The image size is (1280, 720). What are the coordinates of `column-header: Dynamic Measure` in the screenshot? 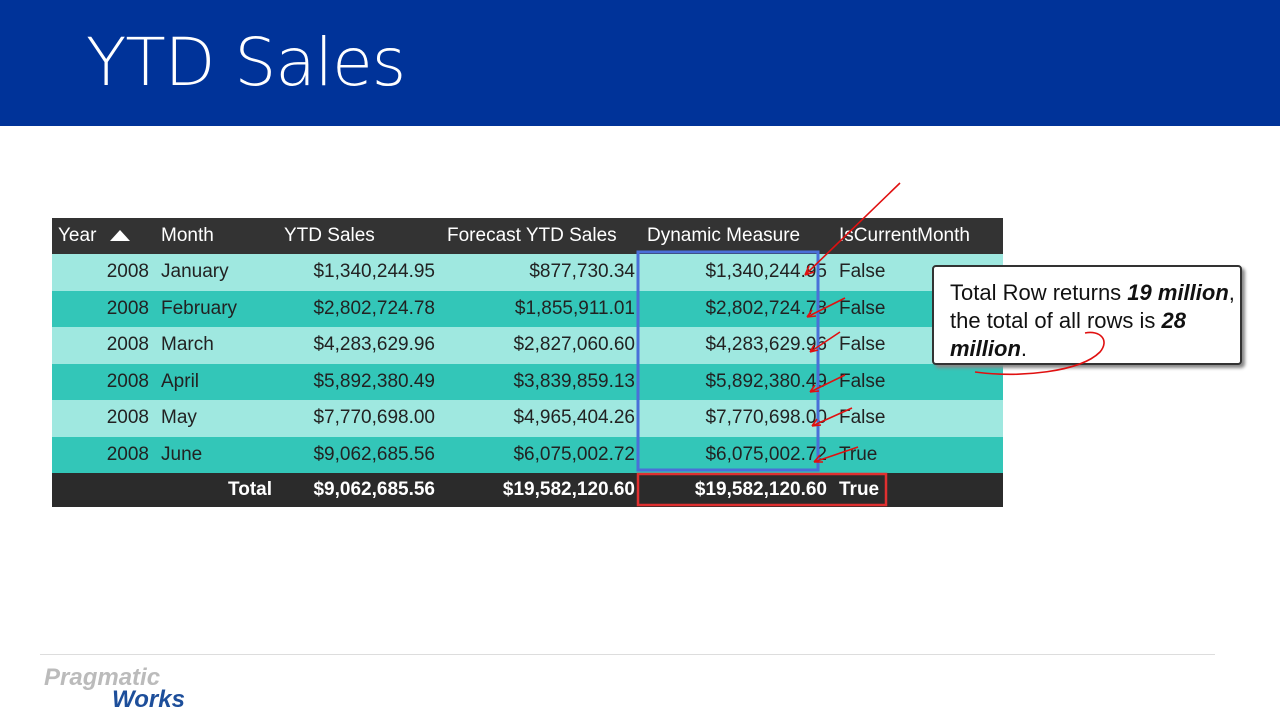 It's located at (737, 236).